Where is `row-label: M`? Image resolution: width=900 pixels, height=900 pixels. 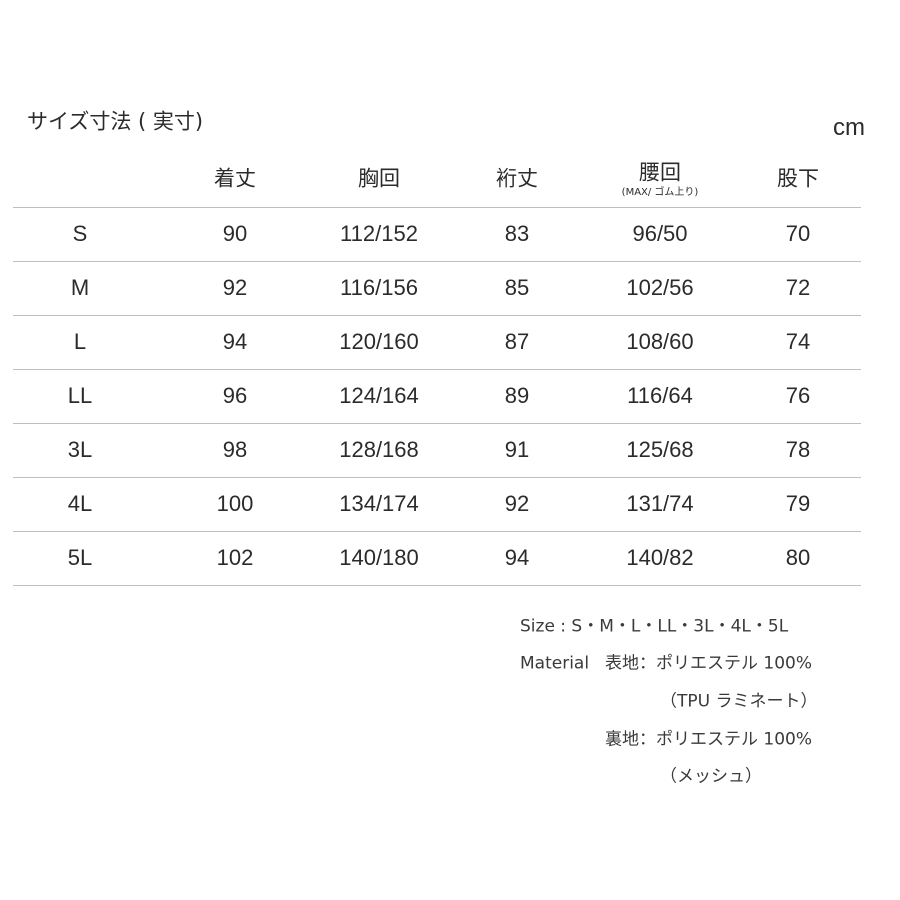
row-label: M is located at coordinates (80, 287).